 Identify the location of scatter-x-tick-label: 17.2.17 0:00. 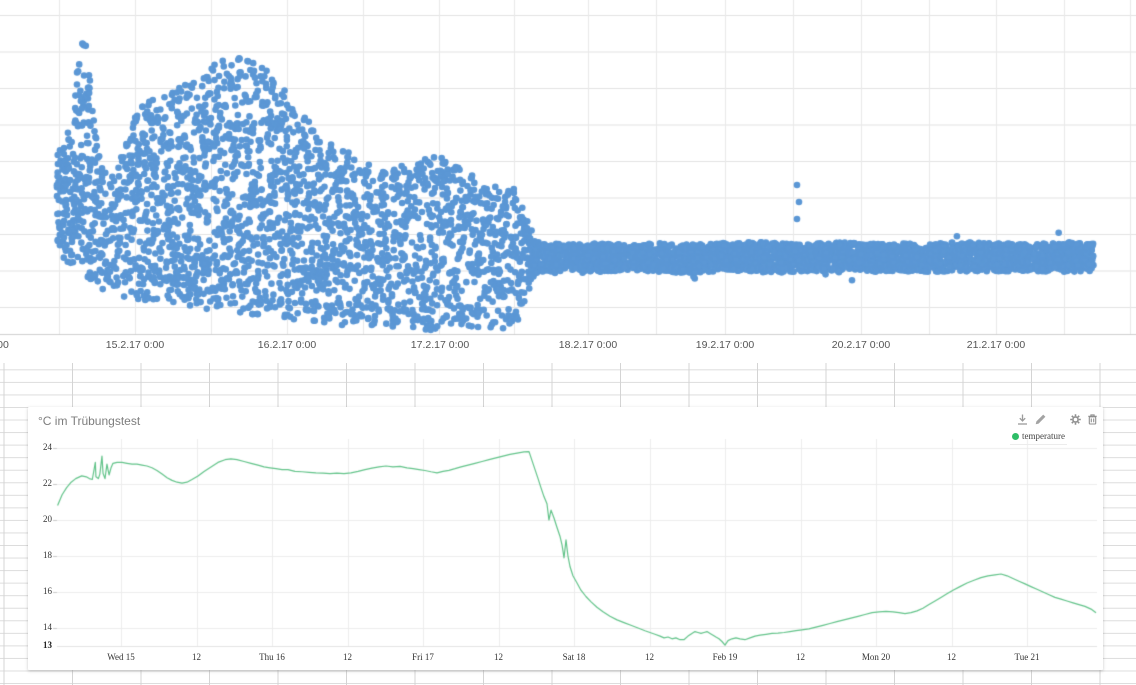
(440, 345).